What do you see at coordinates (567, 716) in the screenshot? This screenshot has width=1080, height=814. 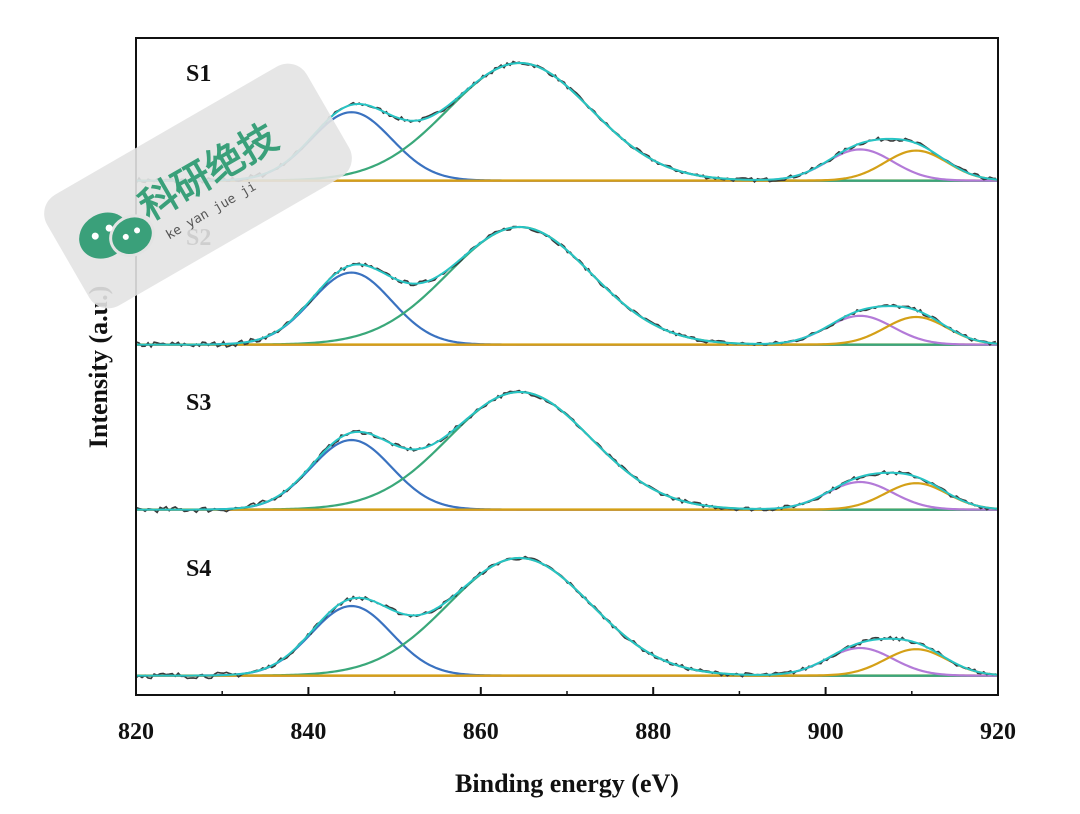 I see `x-axis-ticks: 820 840 860 880 900 920` at bounding box center [567, 716].